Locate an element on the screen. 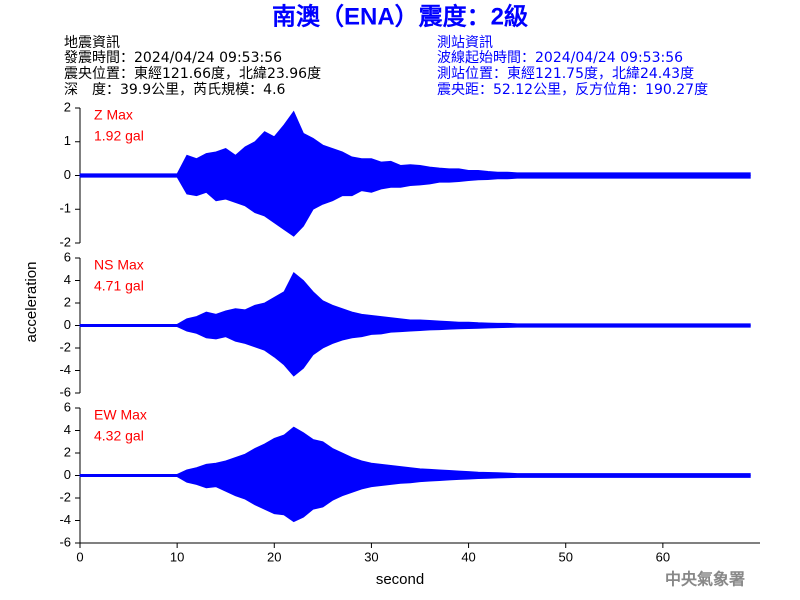 Image resolution: width=800 pixels, height=600 pixels. annotation: 1.92 gal is located at coordinates (119, 136).